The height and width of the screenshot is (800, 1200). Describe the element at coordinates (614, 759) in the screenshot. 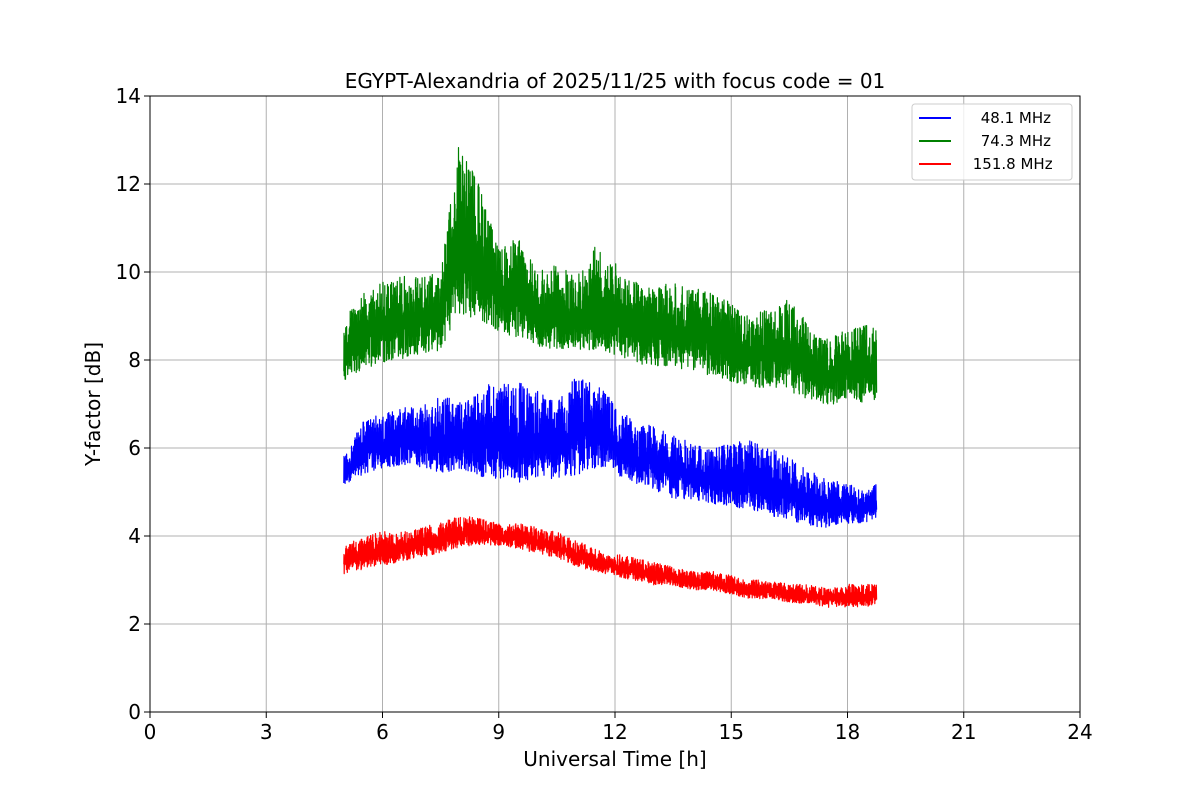

I see `x-axis-label: Universal Time [h]` at that location.